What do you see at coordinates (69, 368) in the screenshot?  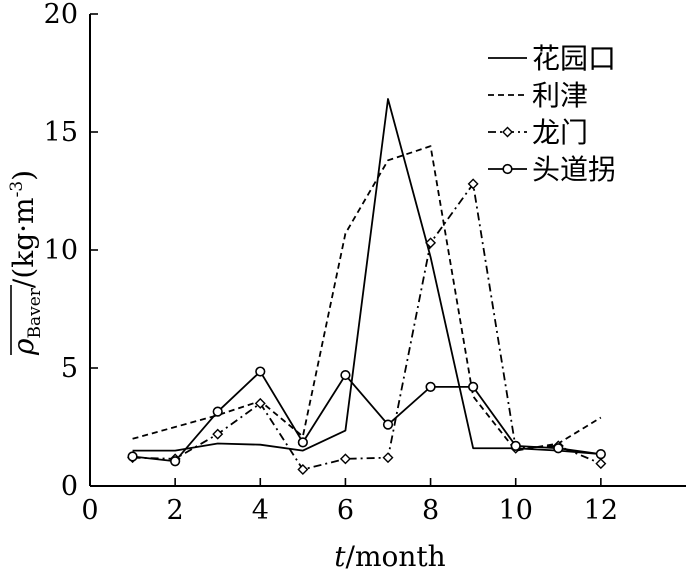 I see `y-tick-label: 5` at bounding box center [69, 368].